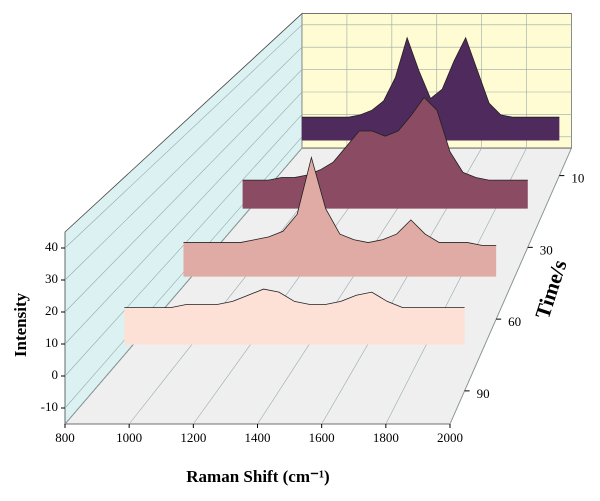 This screenshot has height=501, width=600. What do you see at coordinates (193, 437) in the screenshot?
I see `x-tick-label: 1200` at bounding box center [193, 437].